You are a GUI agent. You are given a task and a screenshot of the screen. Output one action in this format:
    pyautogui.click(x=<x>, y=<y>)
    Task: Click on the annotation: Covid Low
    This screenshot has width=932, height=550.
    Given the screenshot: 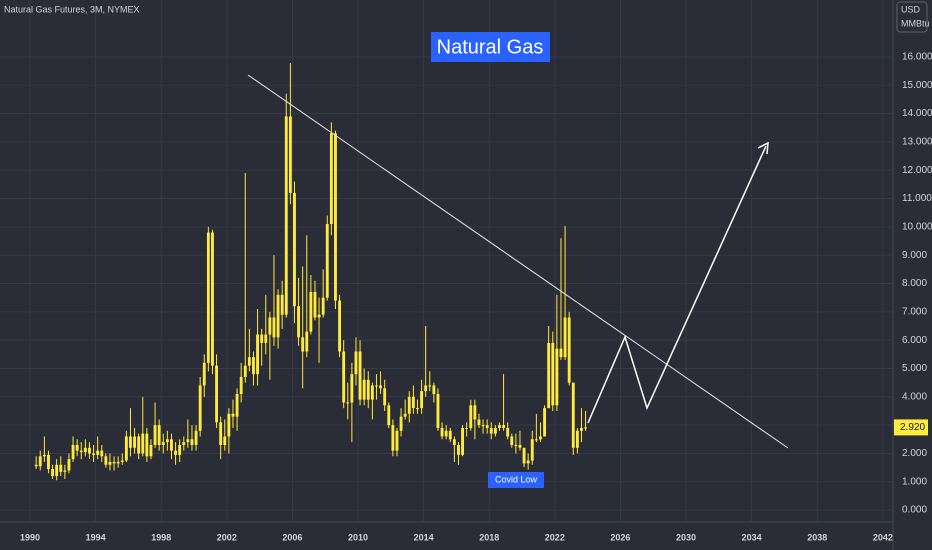 What is the action you would take?
    pyautogui.click(x=516, y=479)
    